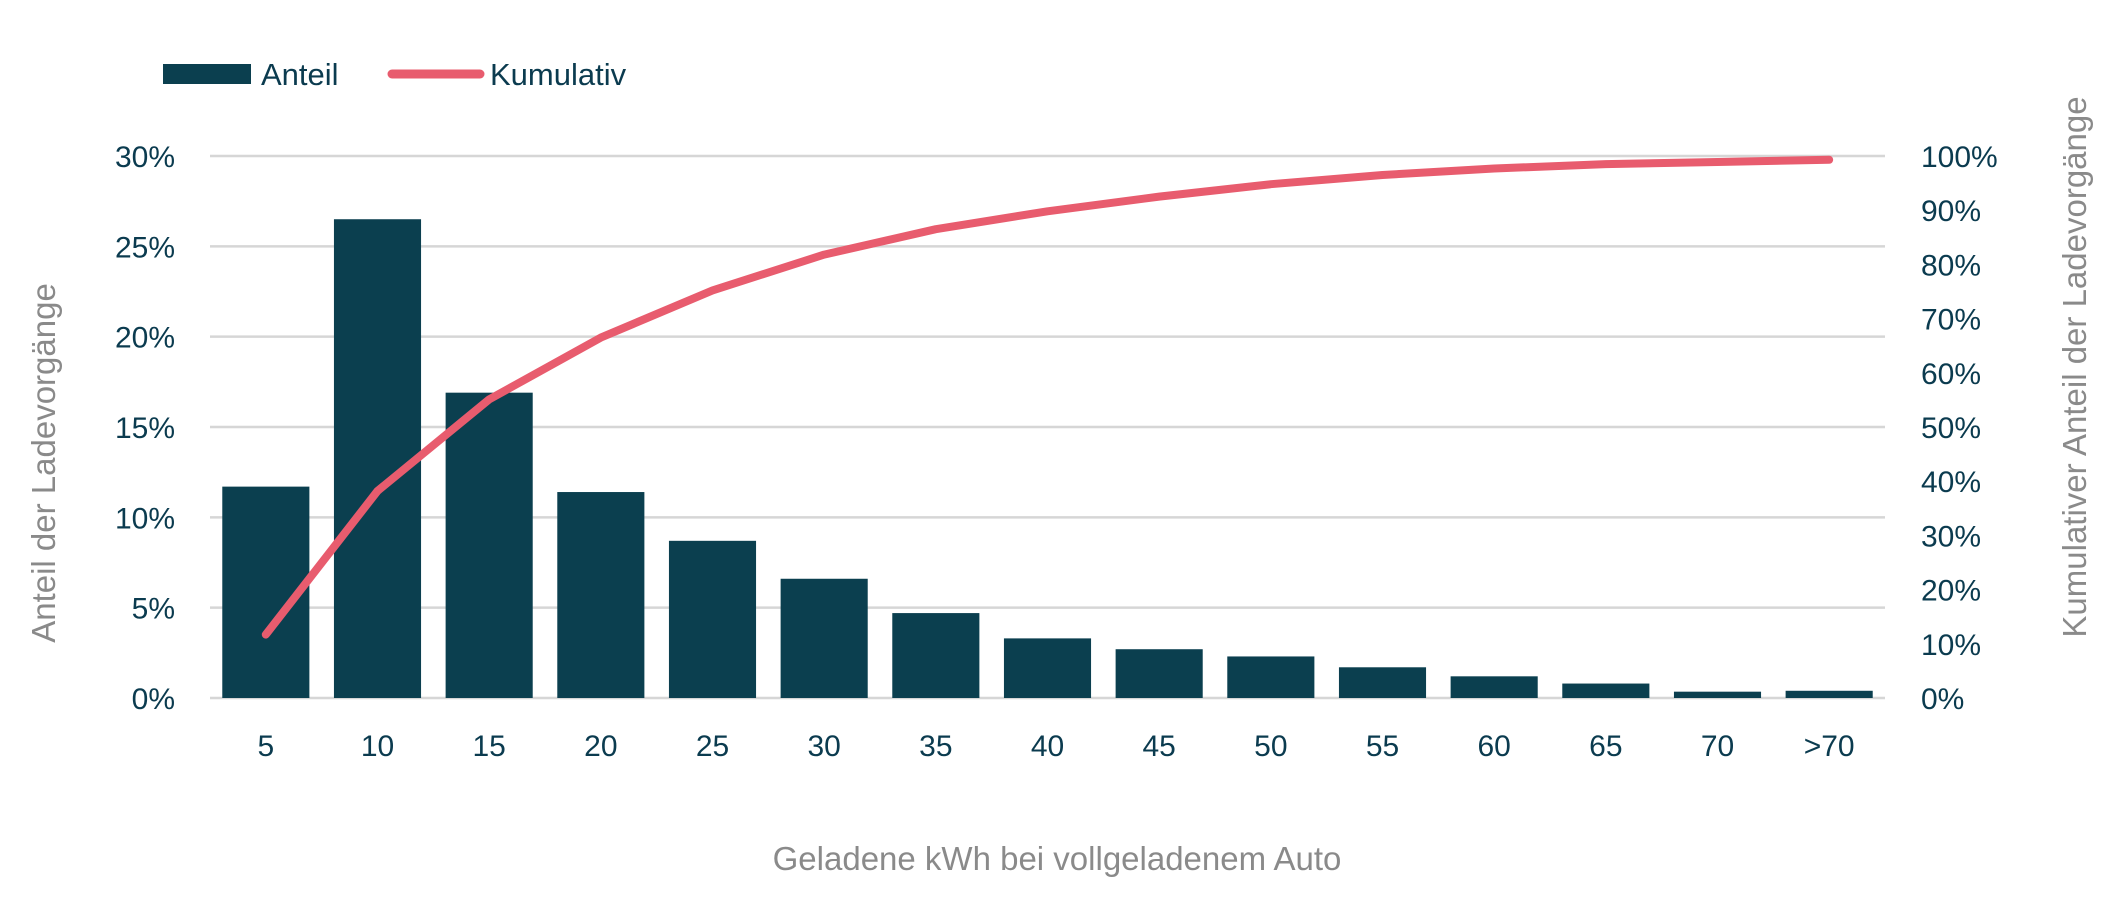  I want to click on x-tick-label: 20, so click(600, 746).